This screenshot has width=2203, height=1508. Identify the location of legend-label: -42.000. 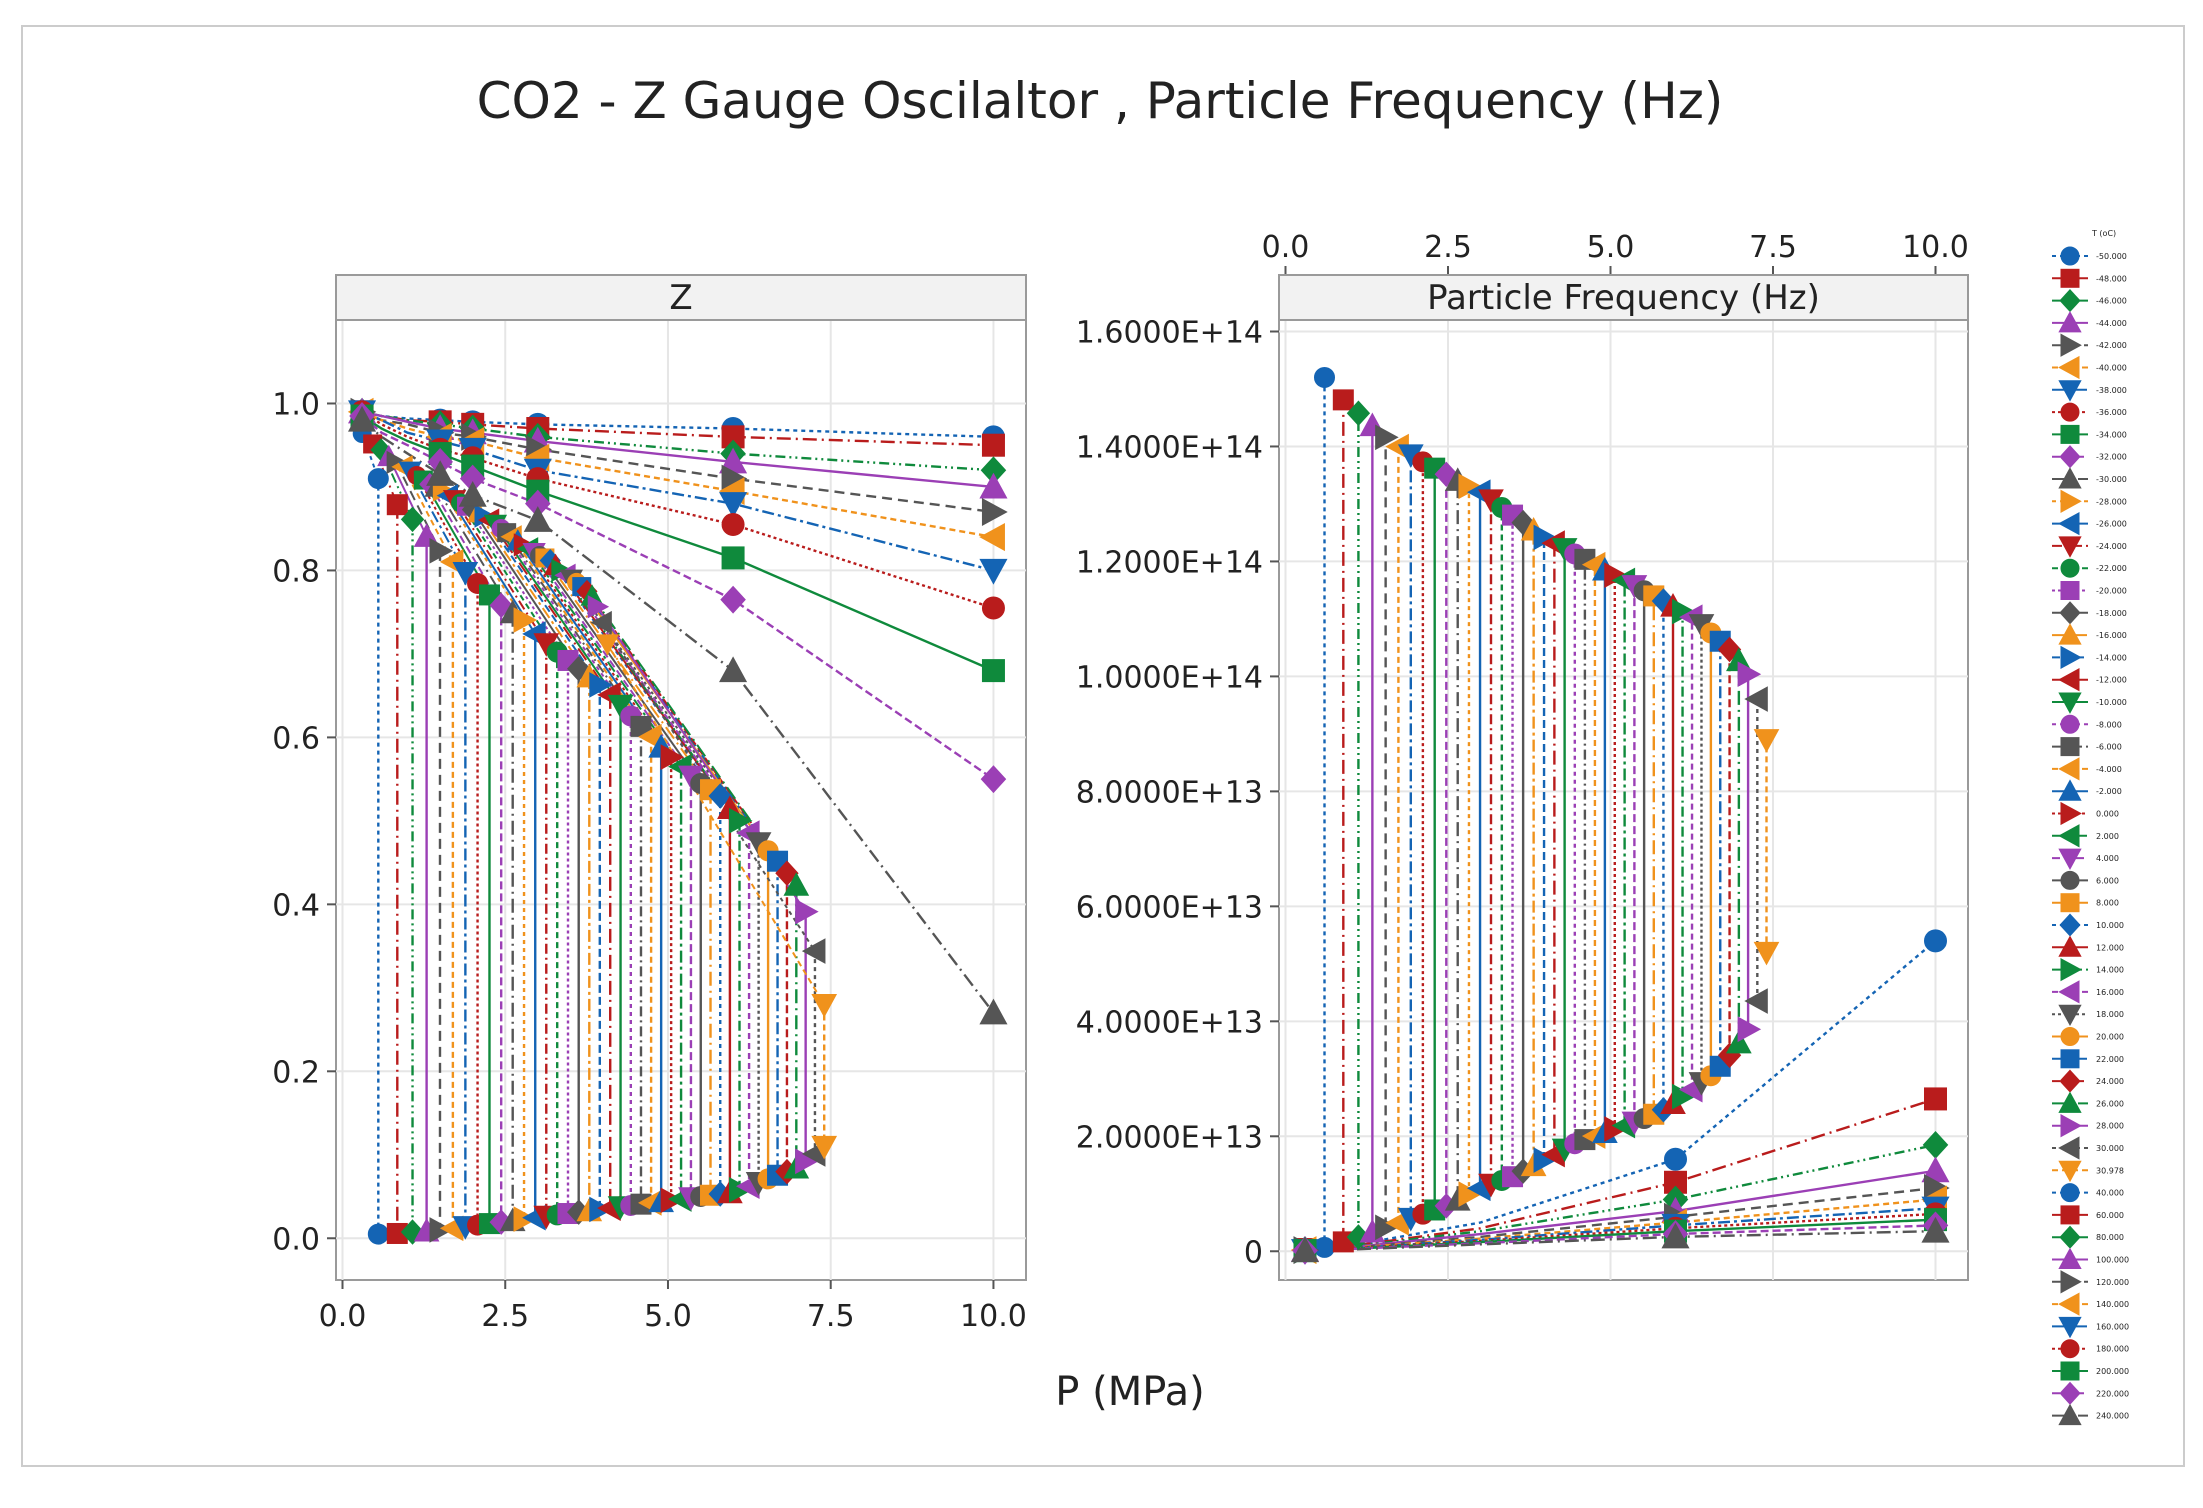
(2111, 345).